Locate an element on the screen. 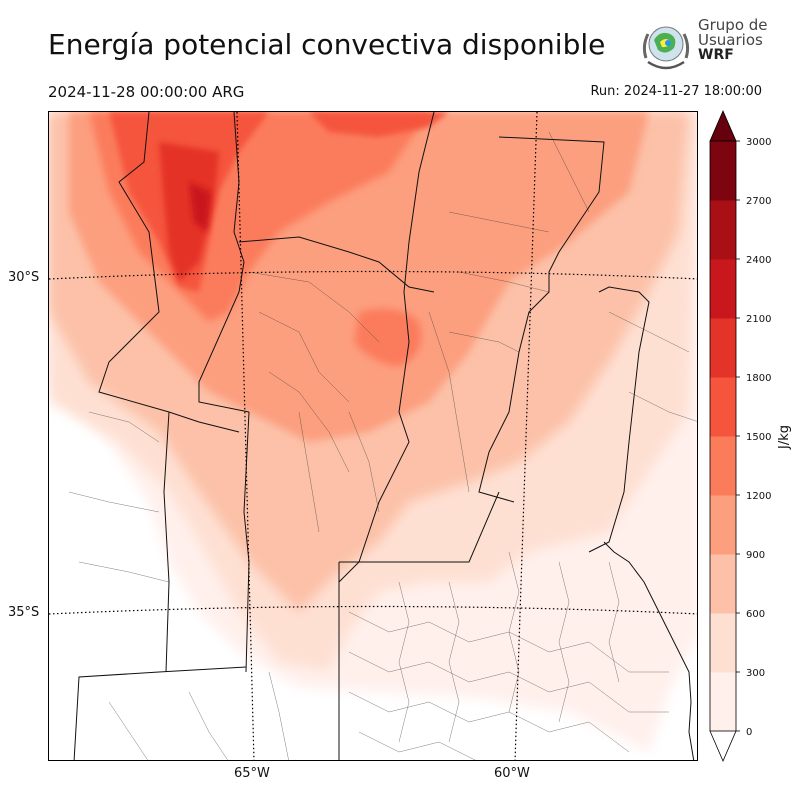 This screenshot has width=800, height=800. colorbar-under-arrow is located at coordinates (723, 746).